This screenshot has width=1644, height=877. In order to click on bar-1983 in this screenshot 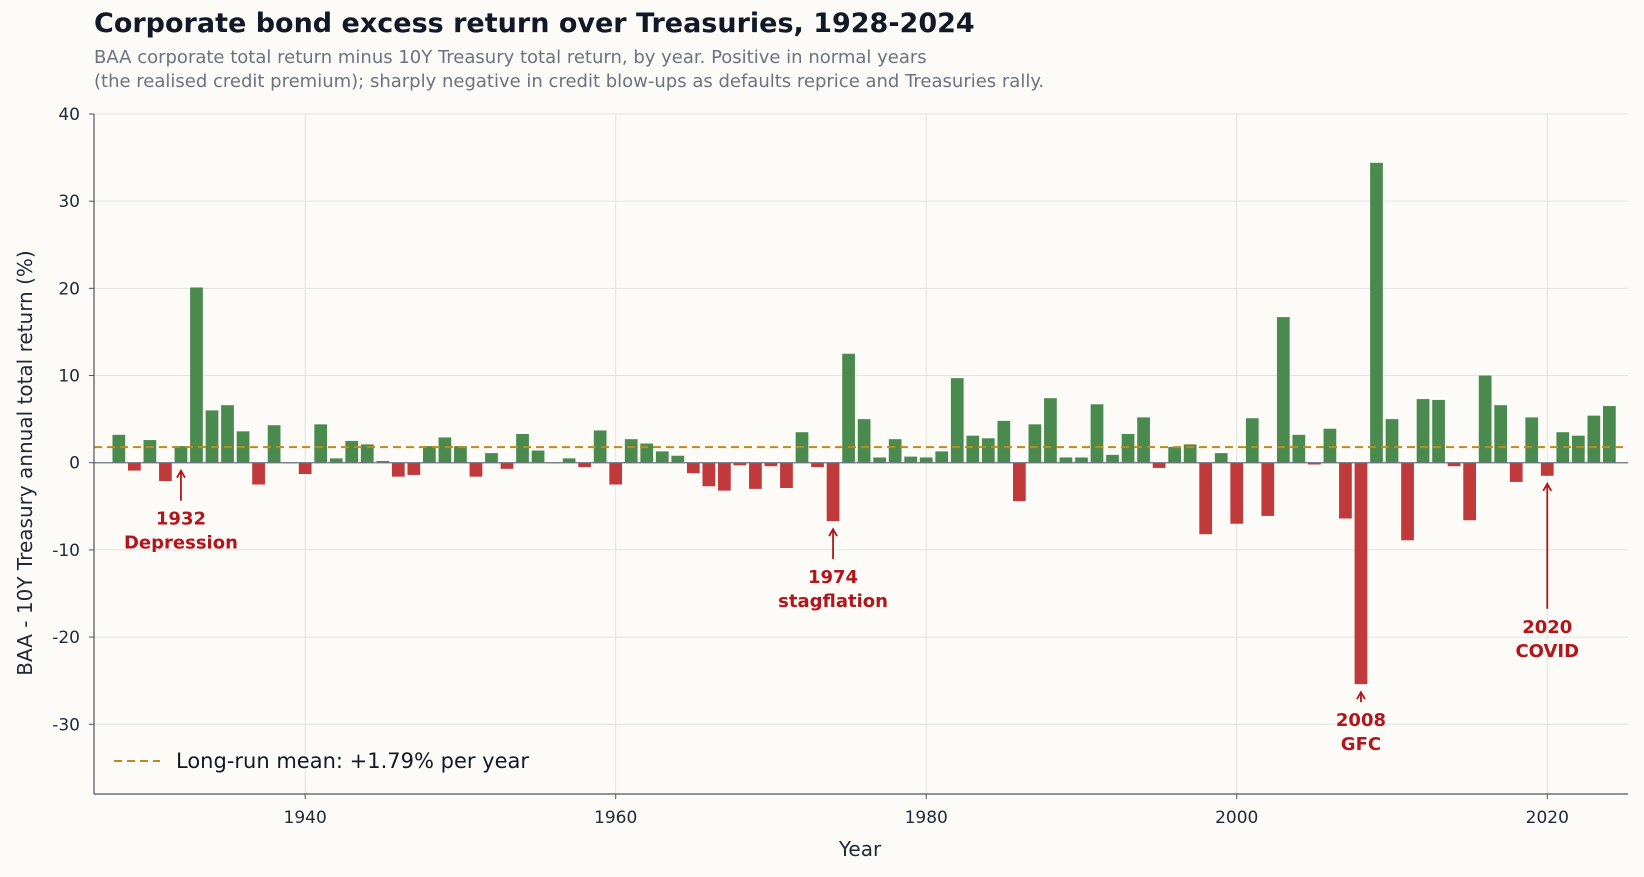, I will do `click(973, 449)`.